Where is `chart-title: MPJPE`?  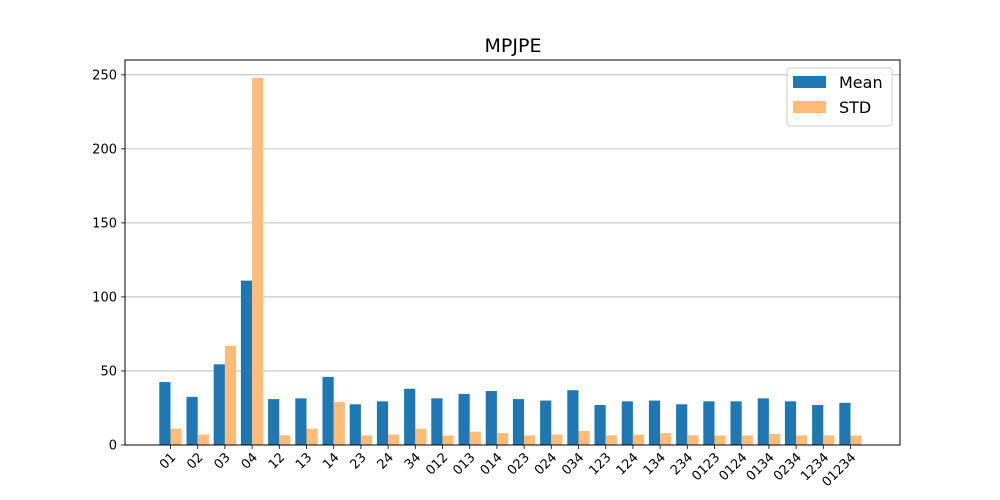
chart-title: MPJPE is located at coordinates (513, 46).